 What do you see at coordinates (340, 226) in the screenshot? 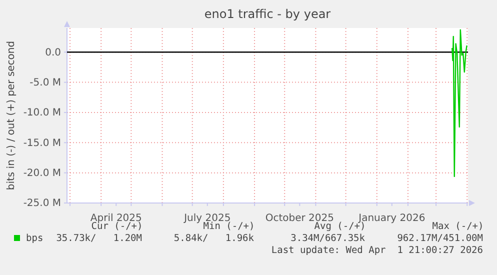
I see `text: Avg (-/+)` at bounding box center [340, 226].